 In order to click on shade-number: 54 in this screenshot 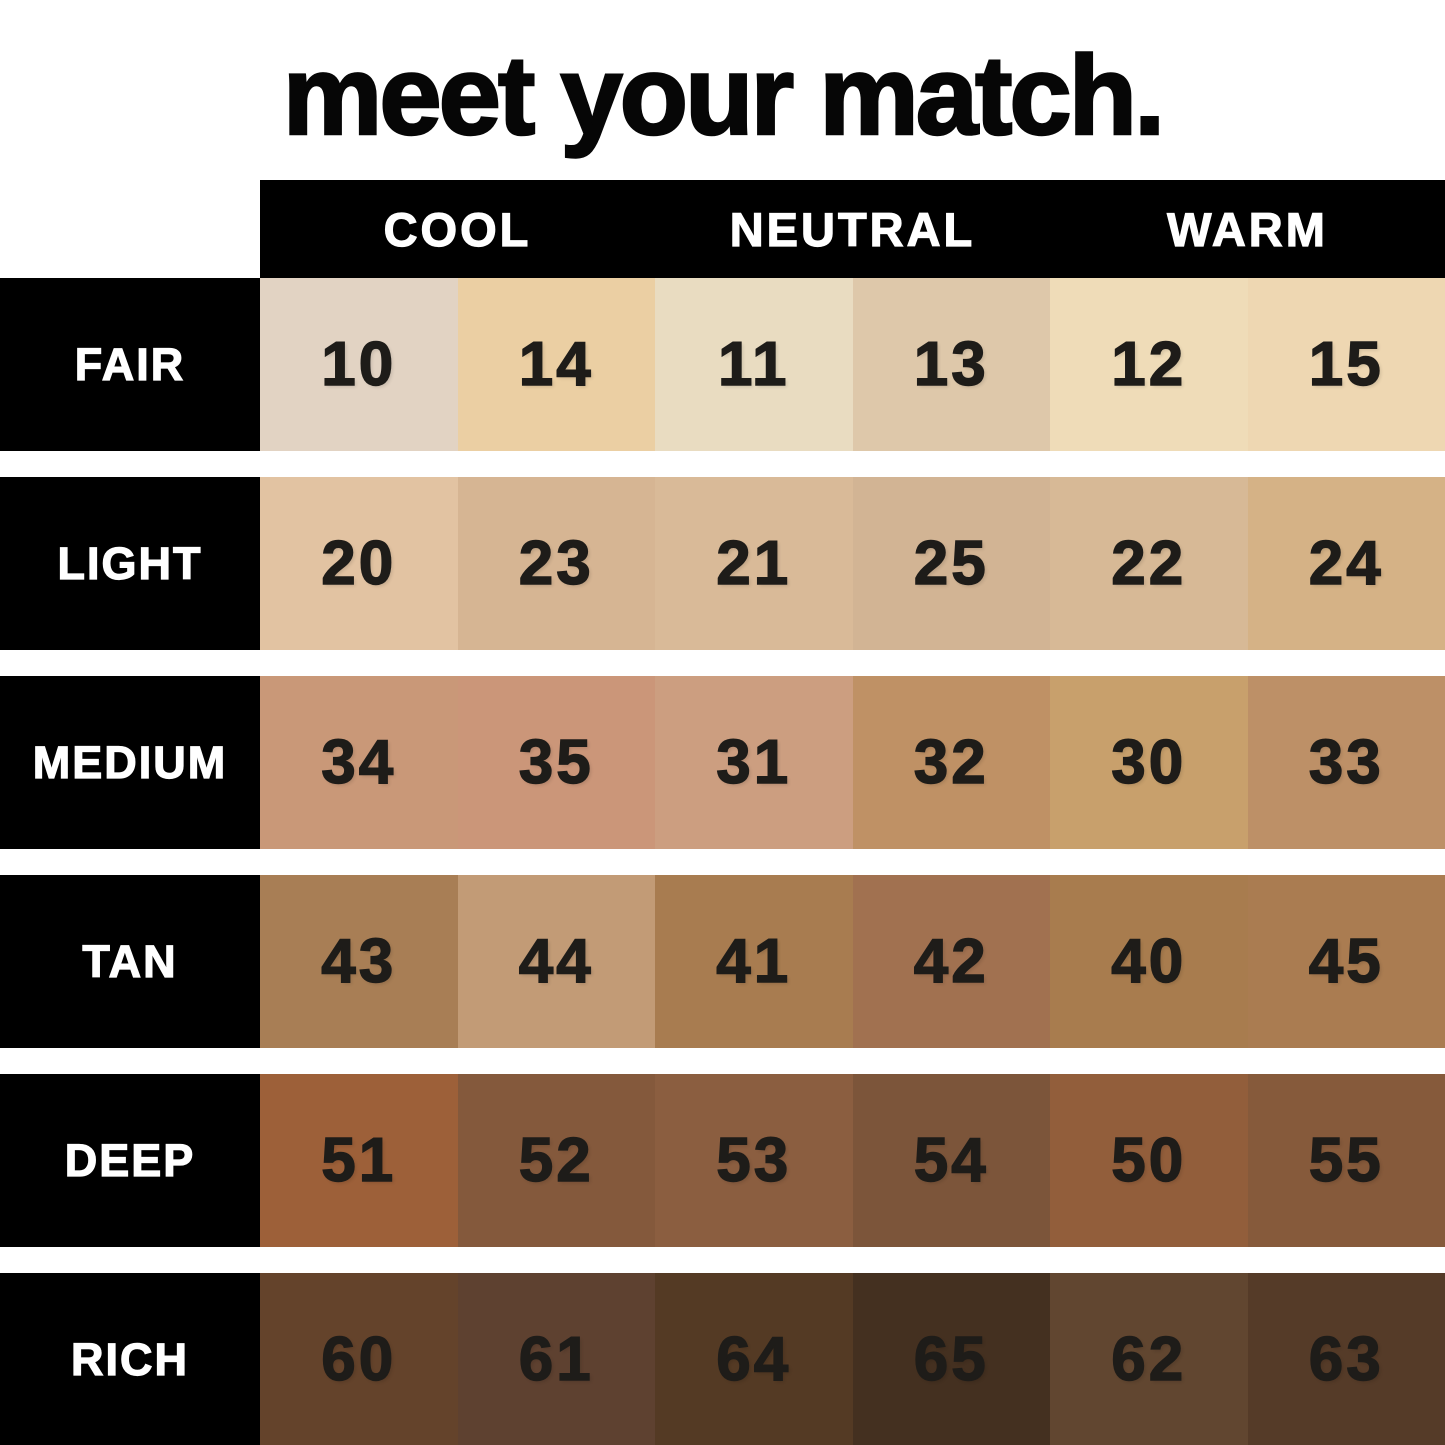, I will do `click(951, 1160)`.